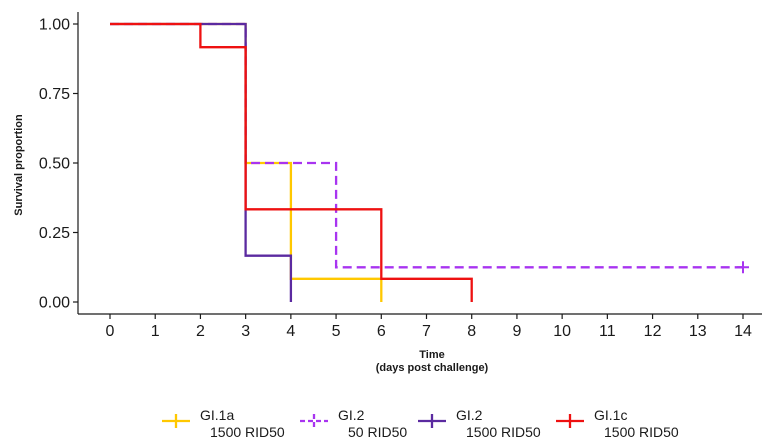 The width and height of the screenshot is (763, 448). I want to click on y-tick-label: 0.00, so click(54, 303).